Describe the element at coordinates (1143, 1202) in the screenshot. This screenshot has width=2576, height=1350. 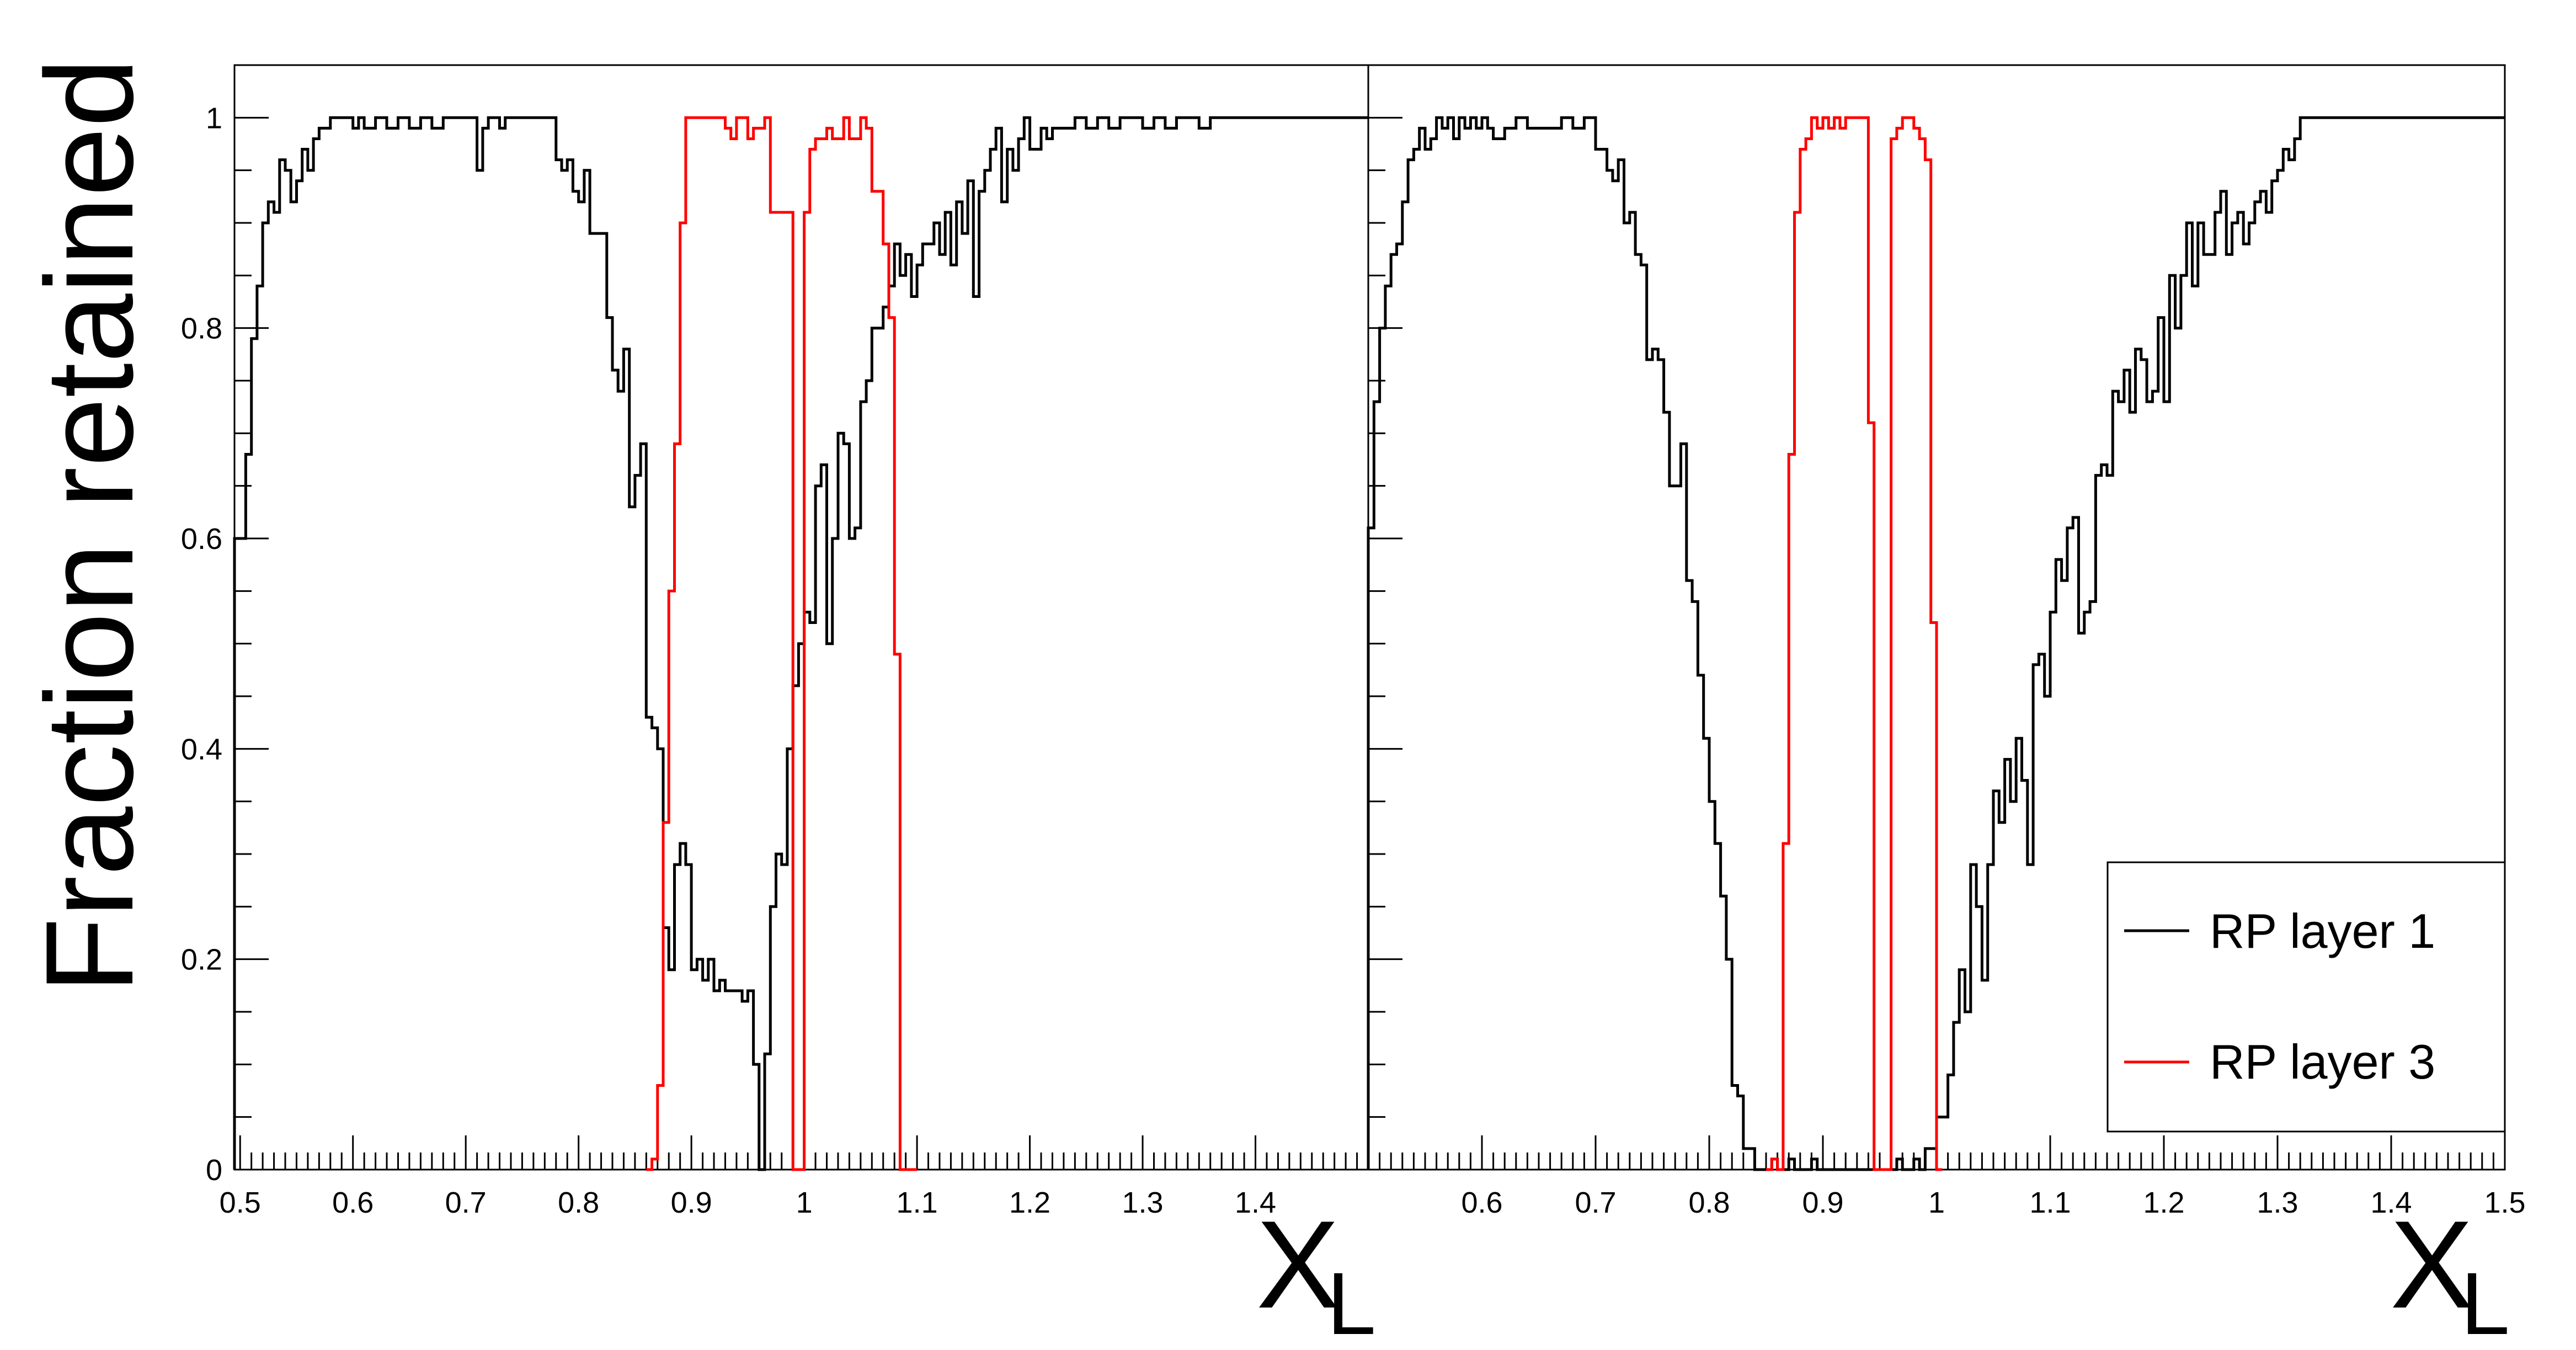
I see `x-tick-label-left: 1.3` at that location.